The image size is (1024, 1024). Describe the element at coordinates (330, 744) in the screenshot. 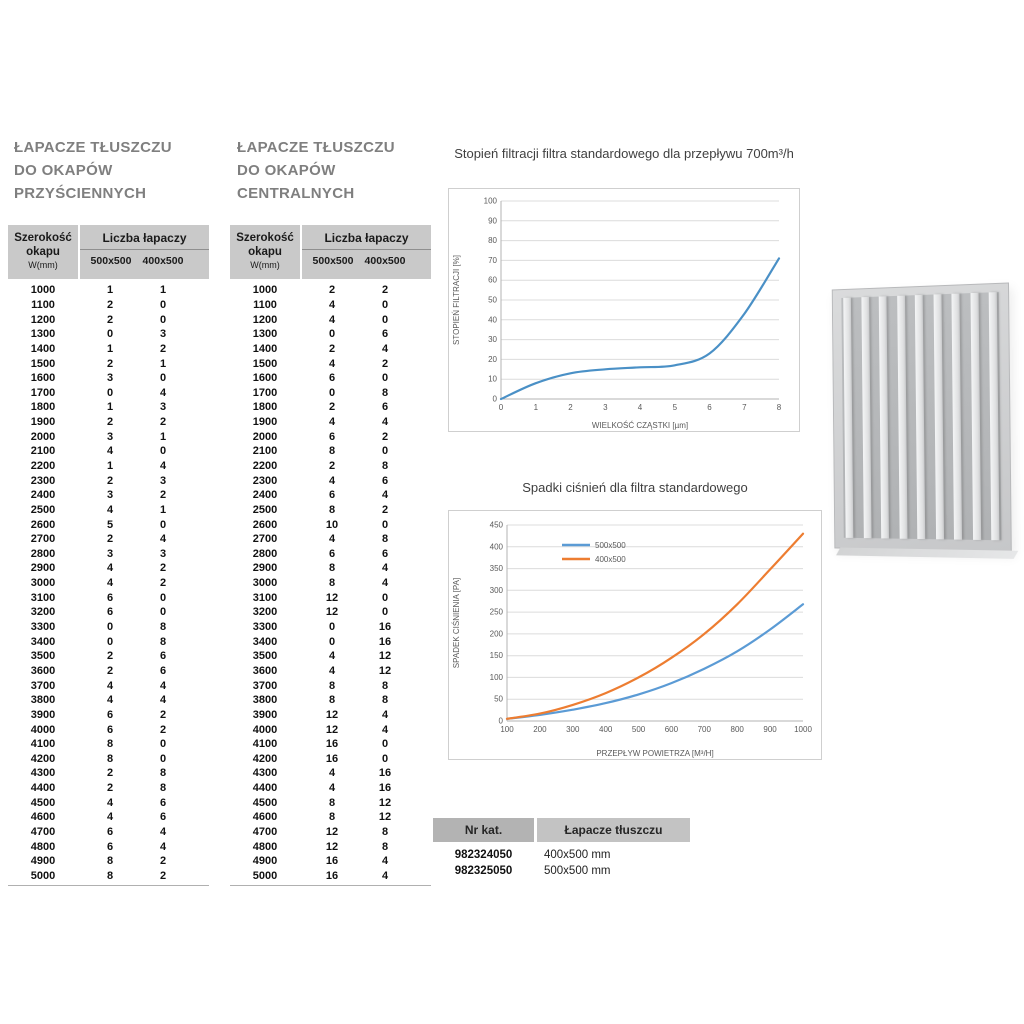

I see `table-row: 4100 16 0` at that location.